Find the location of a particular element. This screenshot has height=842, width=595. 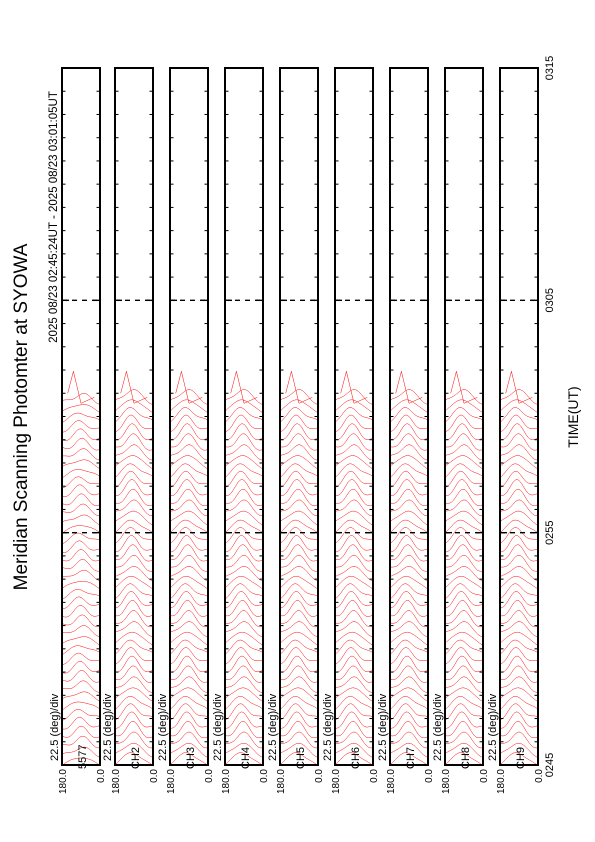

panel-channel-label: CH2 is located at coordinates (136, 758).